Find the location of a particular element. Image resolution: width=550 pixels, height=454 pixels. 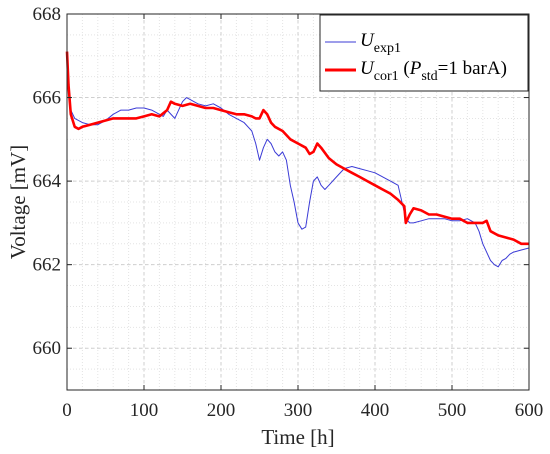

y-tick-label: 666 is located at coordinates (47, 98).